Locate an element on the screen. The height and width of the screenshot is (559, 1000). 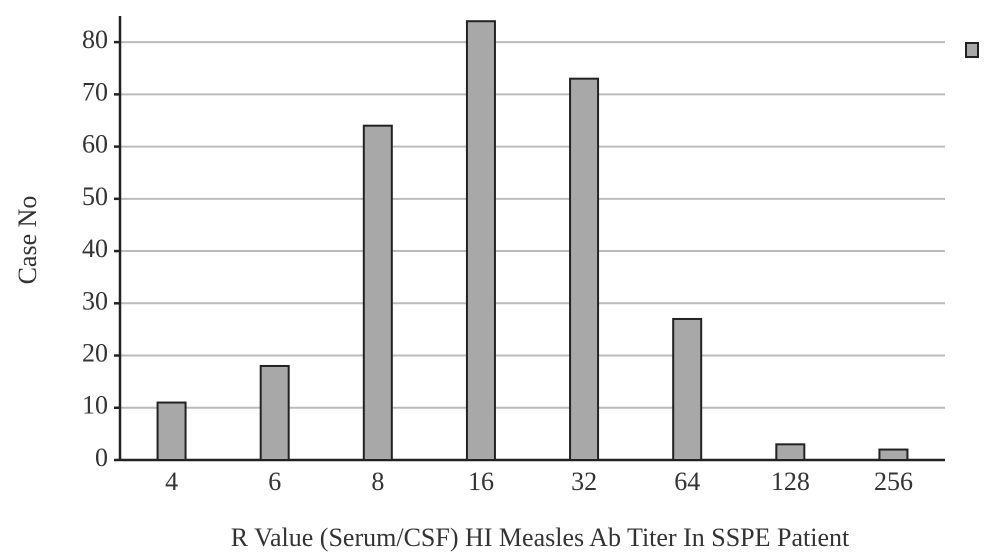
y-tick-label: 0 is located at coordinates (101, 457).